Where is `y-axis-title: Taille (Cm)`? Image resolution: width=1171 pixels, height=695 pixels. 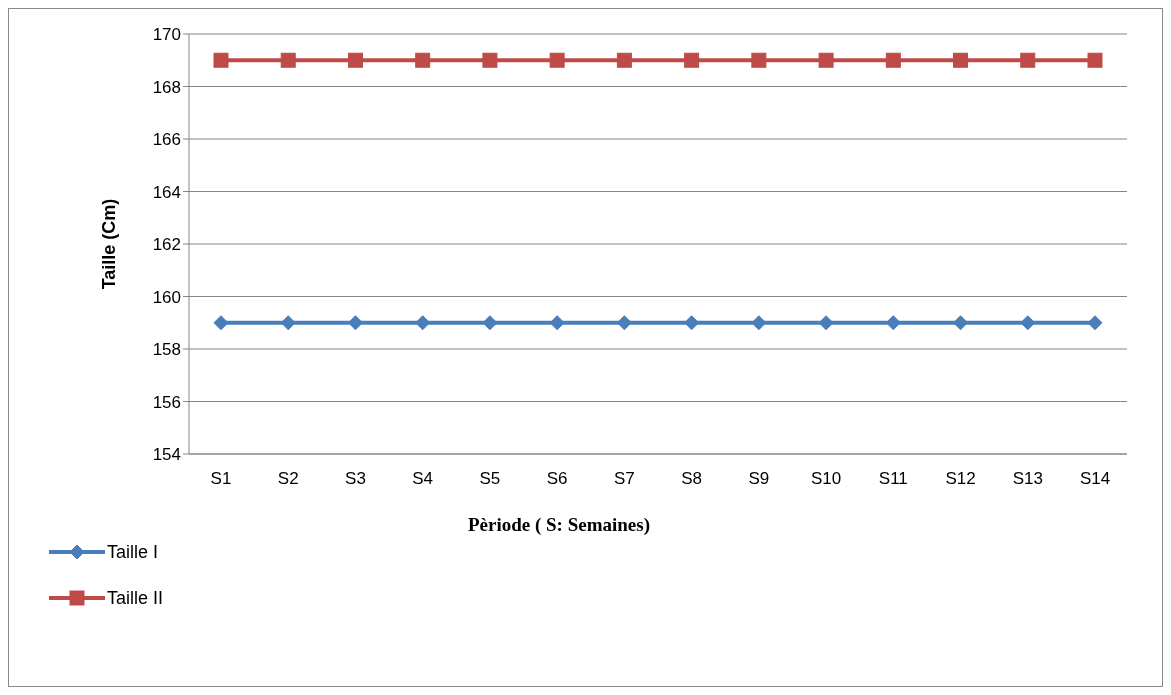
y-axis-title: Taille (Cm) is located at coordinates (109, 244).